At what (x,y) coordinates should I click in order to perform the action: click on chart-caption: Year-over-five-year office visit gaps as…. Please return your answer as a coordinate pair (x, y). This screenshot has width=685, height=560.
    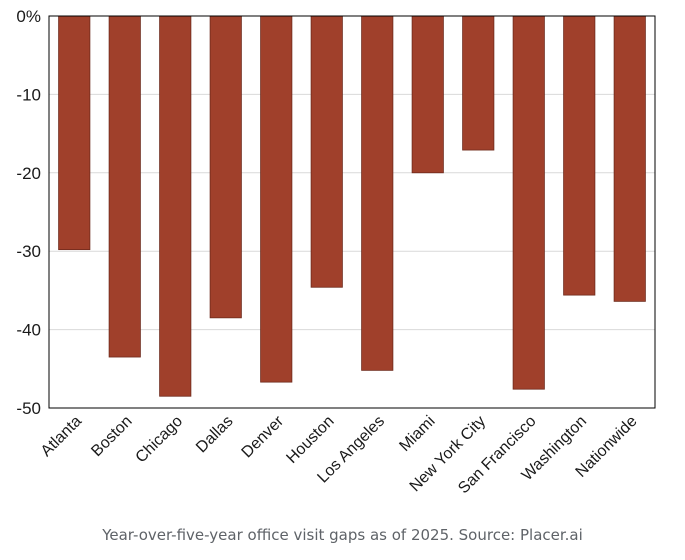
    Looking at the image, I should click on (342, 535).